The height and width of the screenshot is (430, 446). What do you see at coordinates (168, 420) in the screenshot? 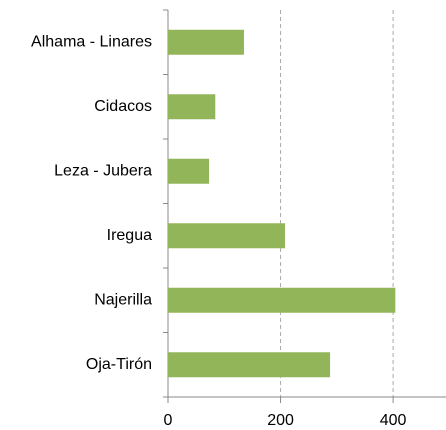
I see `x-tick-label: 0` at bounding box center [168, 420].